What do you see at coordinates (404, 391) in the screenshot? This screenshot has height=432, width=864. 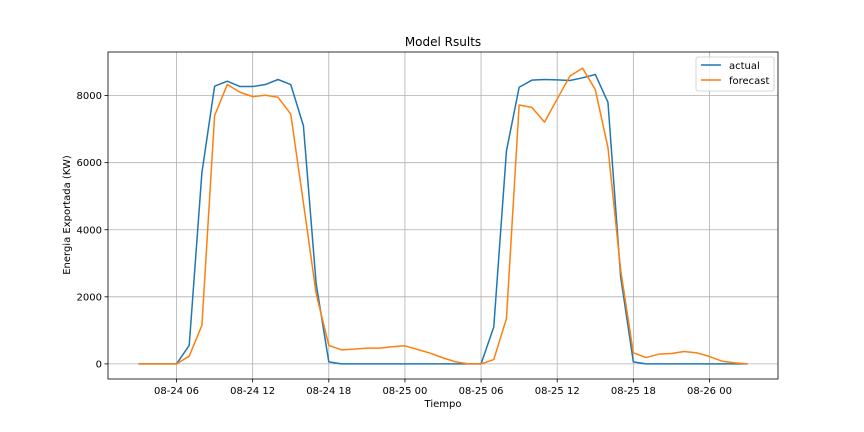 I see `x-tick-label: 08-25 00` at bounding box center [404, 391].